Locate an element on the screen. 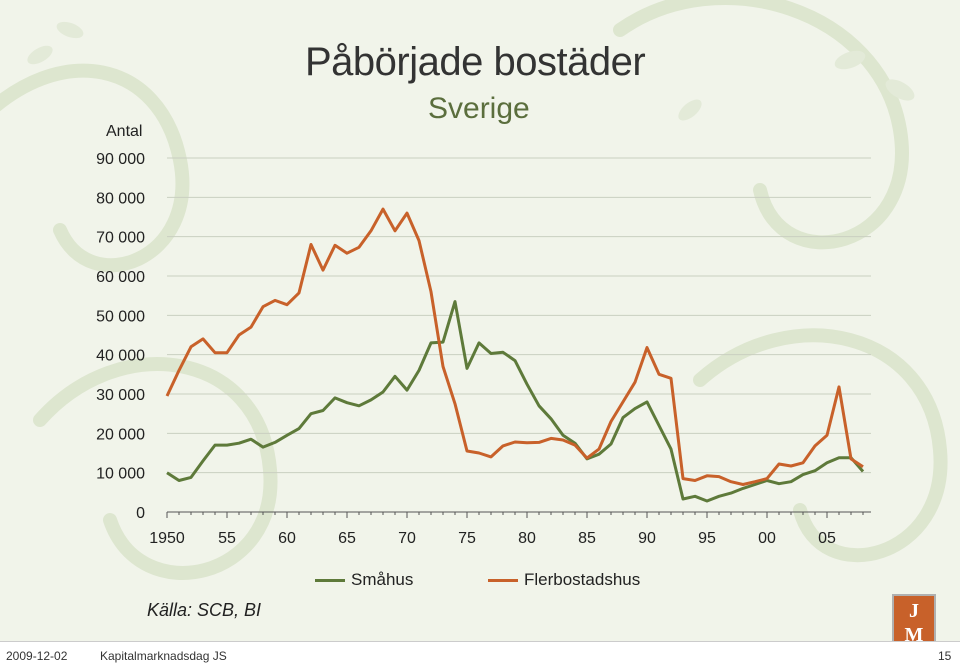  source-note: Källa: SCB, BI is located at coordinates (204, 610).